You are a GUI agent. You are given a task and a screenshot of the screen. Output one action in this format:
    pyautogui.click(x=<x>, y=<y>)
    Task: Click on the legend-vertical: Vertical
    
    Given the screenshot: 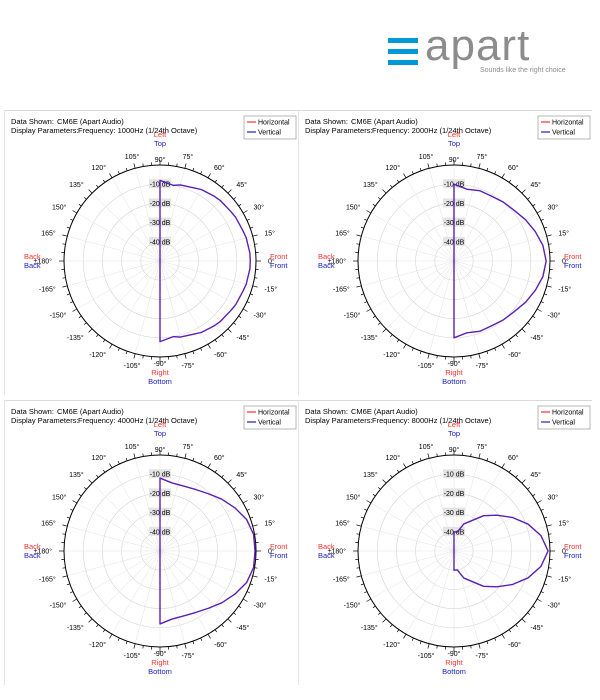 What is the action you would take?
    pyautogui.click(x=269, y=423)
    